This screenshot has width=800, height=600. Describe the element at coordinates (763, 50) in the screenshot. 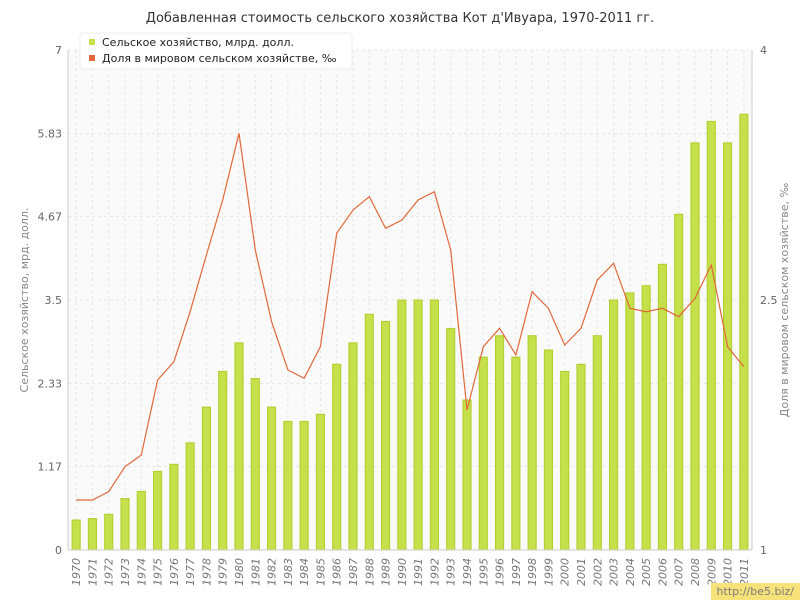

I see `y-right-tick-label: 4` at that location.